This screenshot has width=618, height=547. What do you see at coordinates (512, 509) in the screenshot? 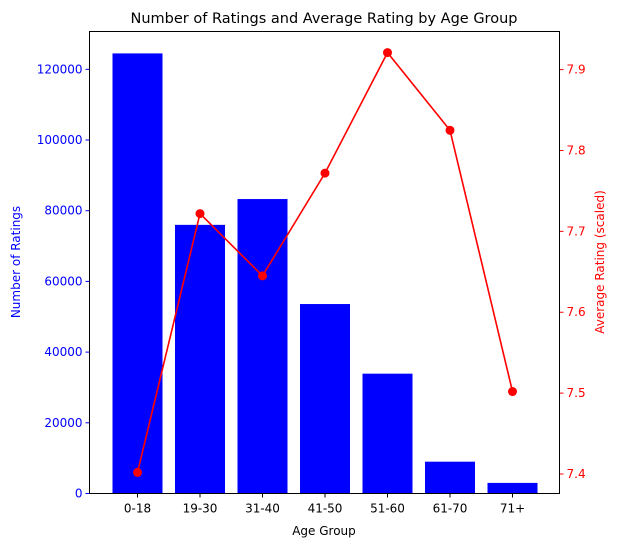
I see `x-tick-label: 71+` at bounding box center [512, 509].